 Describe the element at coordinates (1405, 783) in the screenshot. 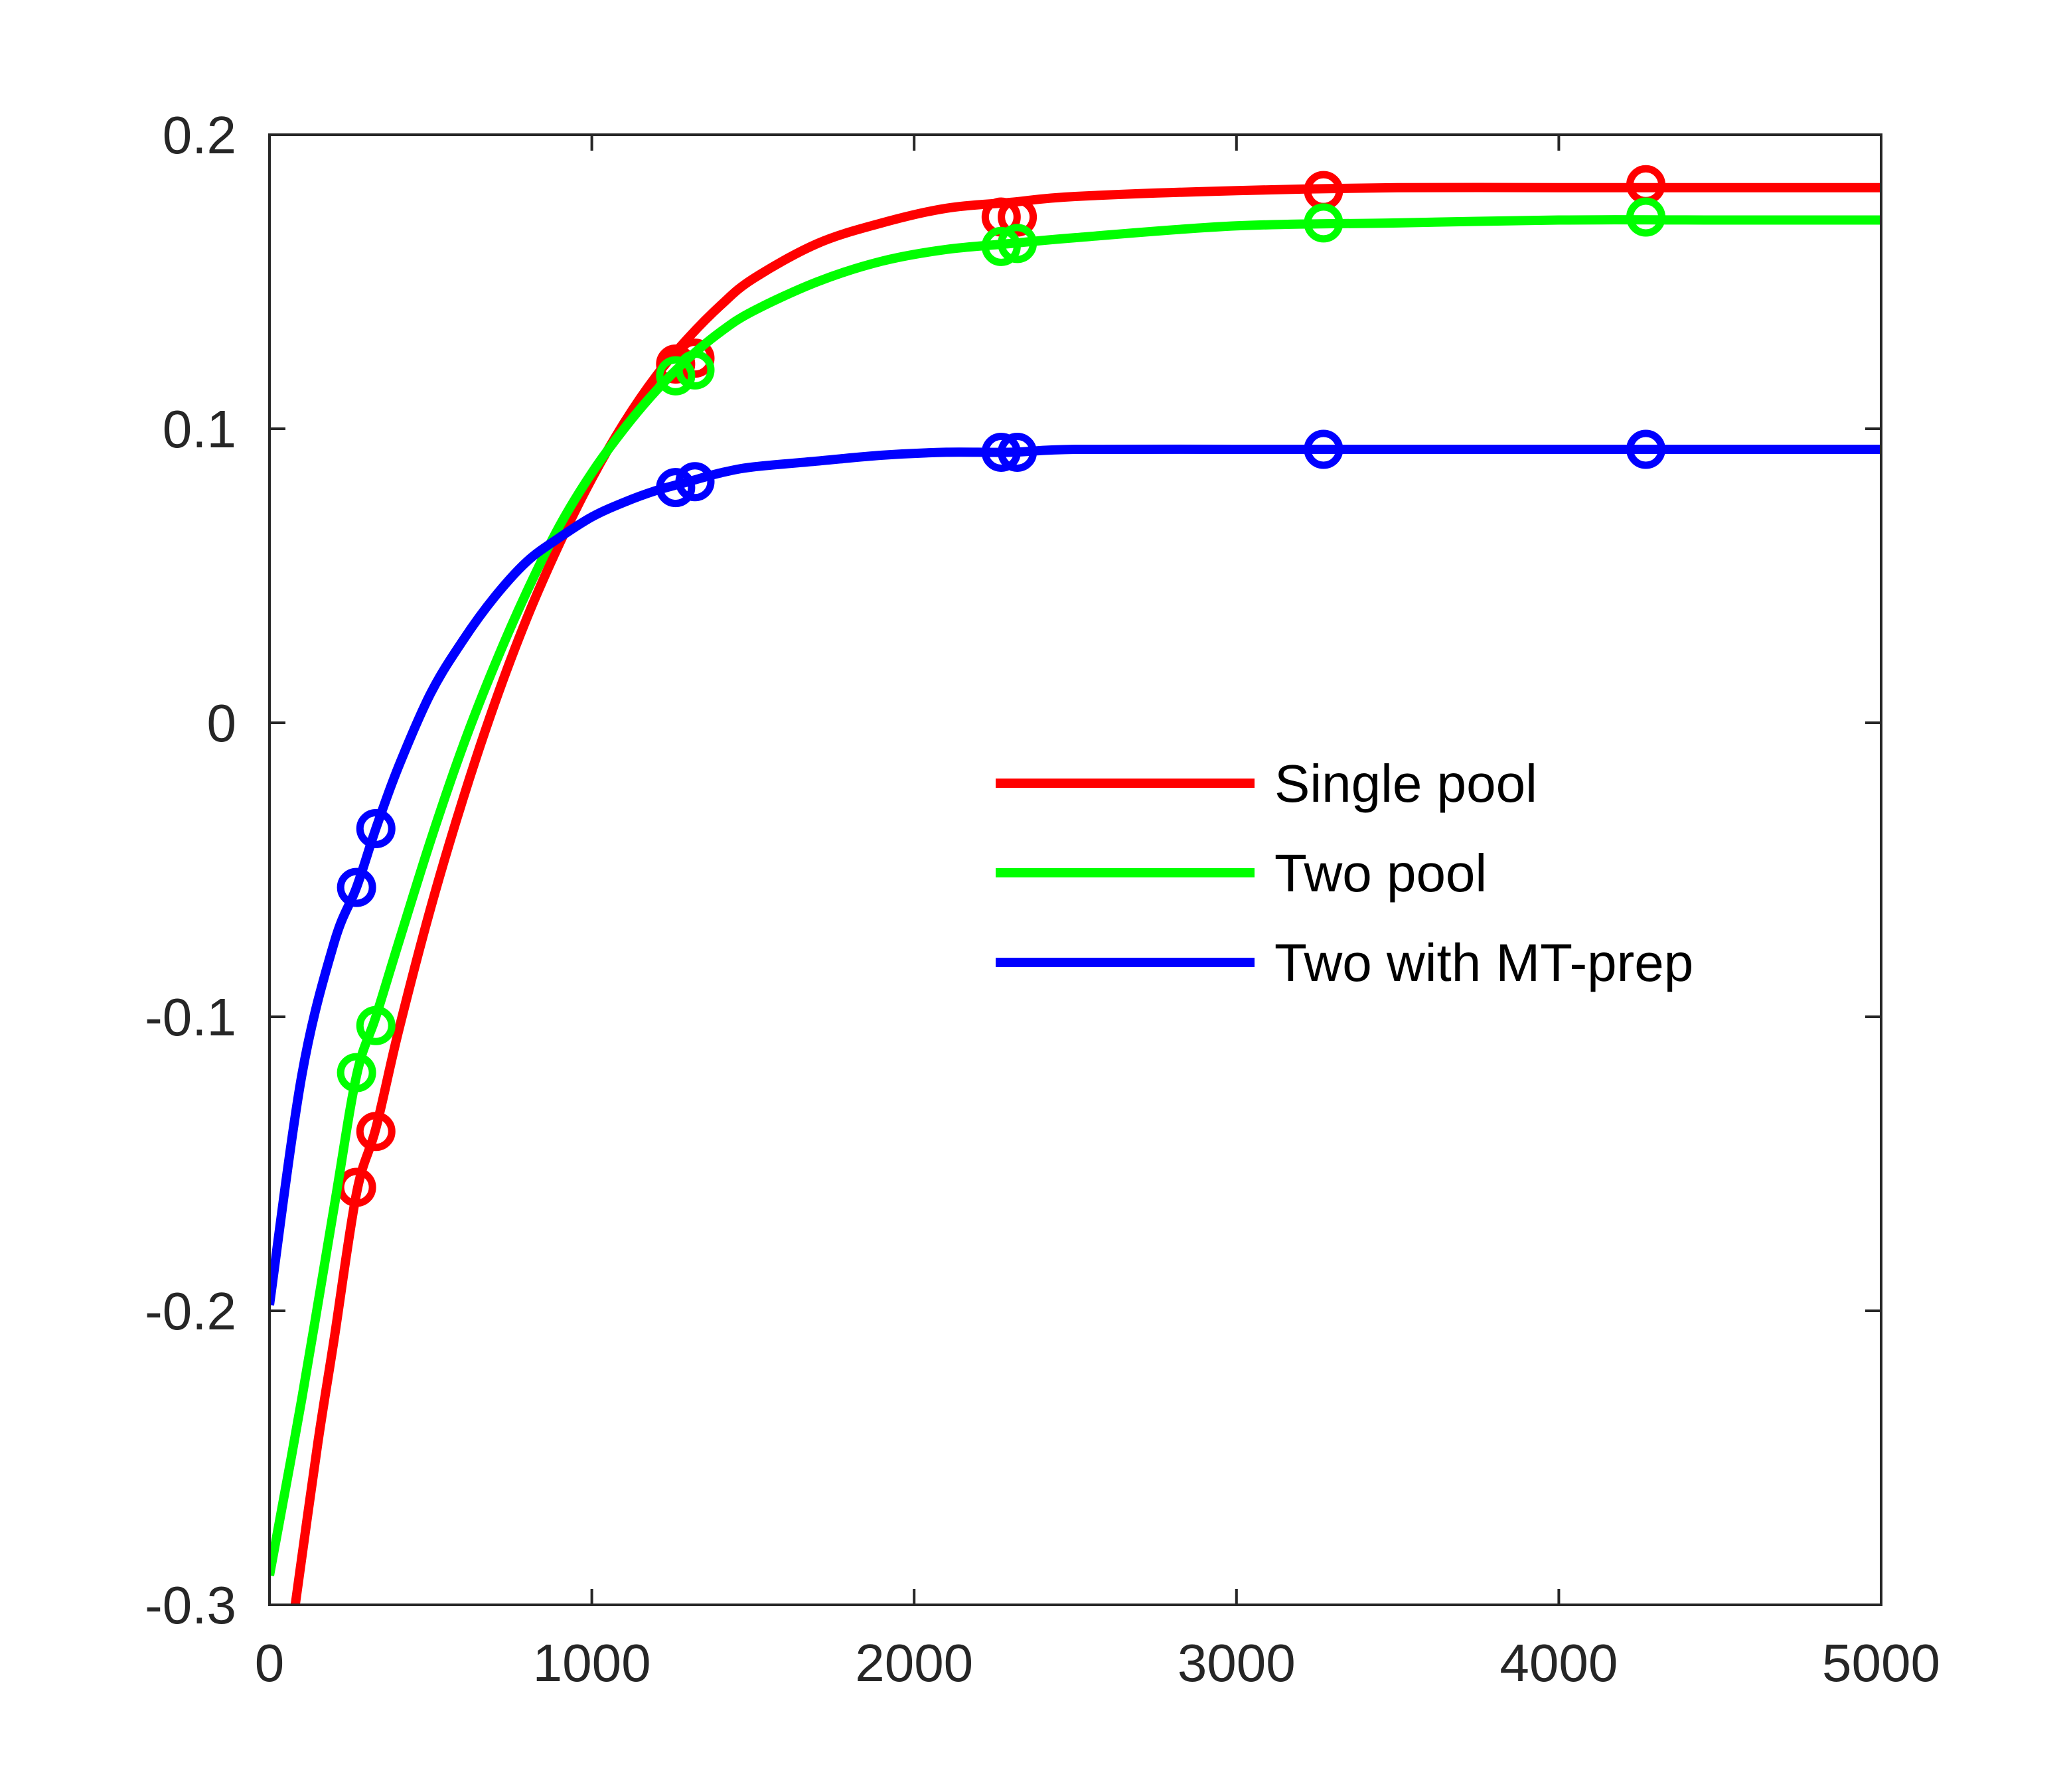

I see `legend-label: Single pool` at that location.